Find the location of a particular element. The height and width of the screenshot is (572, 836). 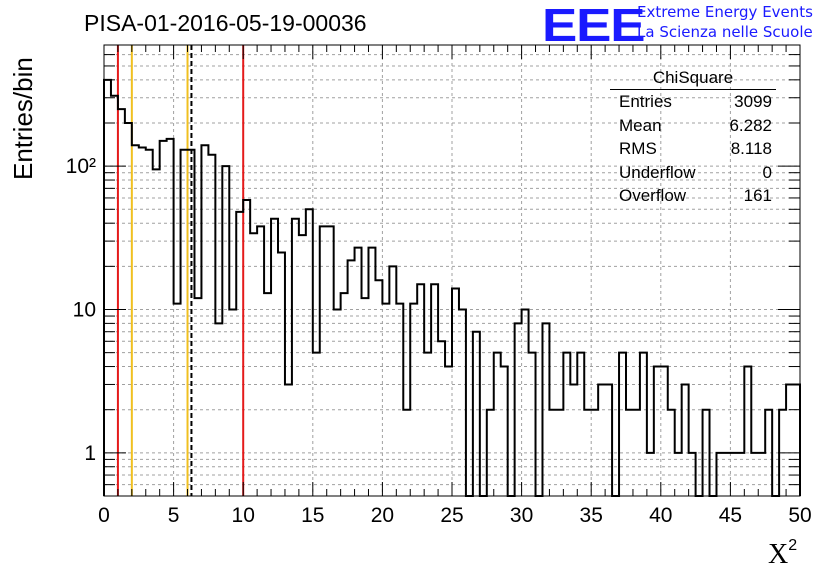

x-tick-label: 30 is located at coordinates (521, 515).